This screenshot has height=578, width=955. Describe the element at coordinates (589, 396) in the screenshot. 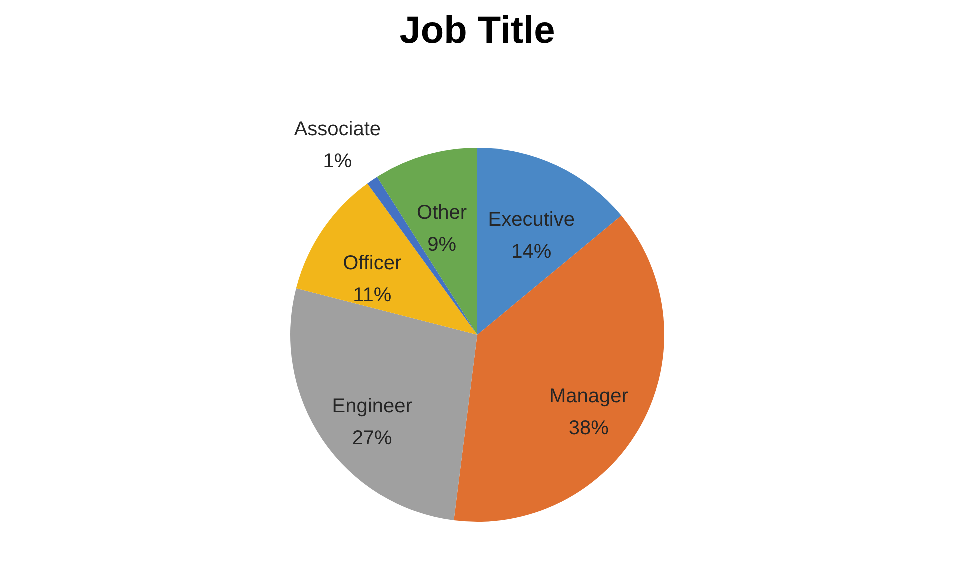

I see `slice-label: Manager` at that location.